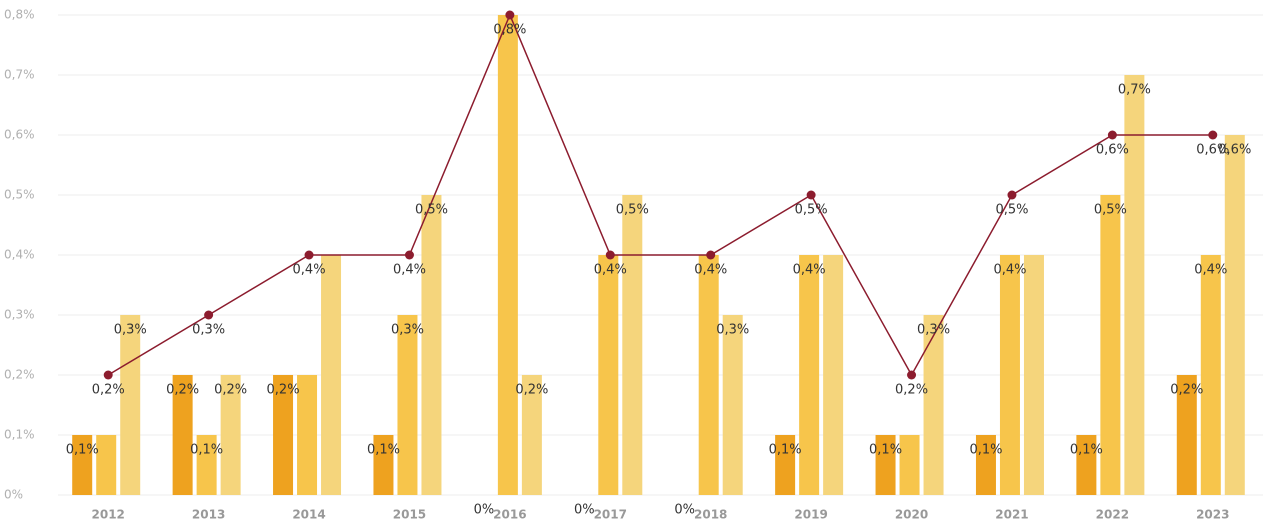 The width and height of the screenshot is (1263, 525). I want to click on x-tick-label: 2017, so click(610, 515).